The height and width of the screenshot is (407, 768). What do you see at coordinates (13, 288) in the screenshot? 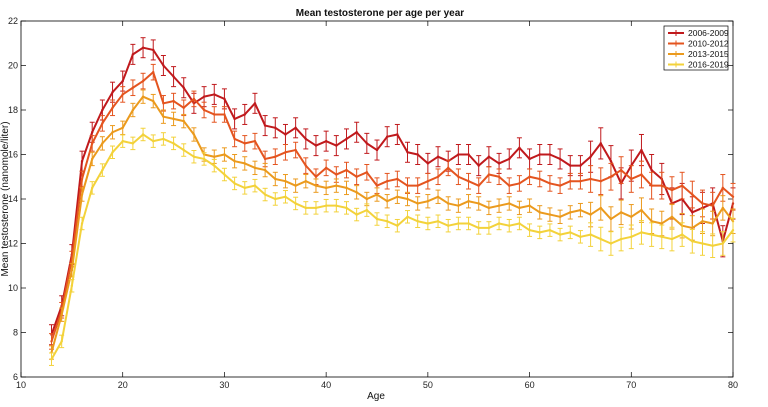
I see `y-tick-label: 10` at bounding box center [13, 288].